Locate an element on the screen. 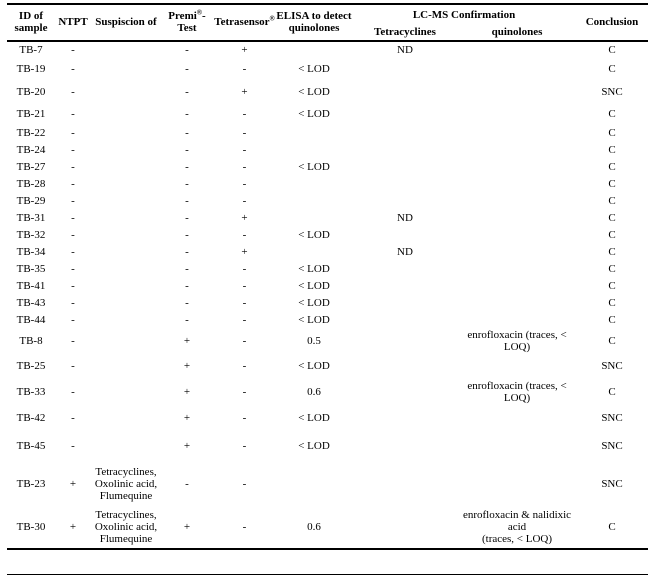  table-row: TB-25 - + - < LOD SNC is located at coordinates (327, 366).